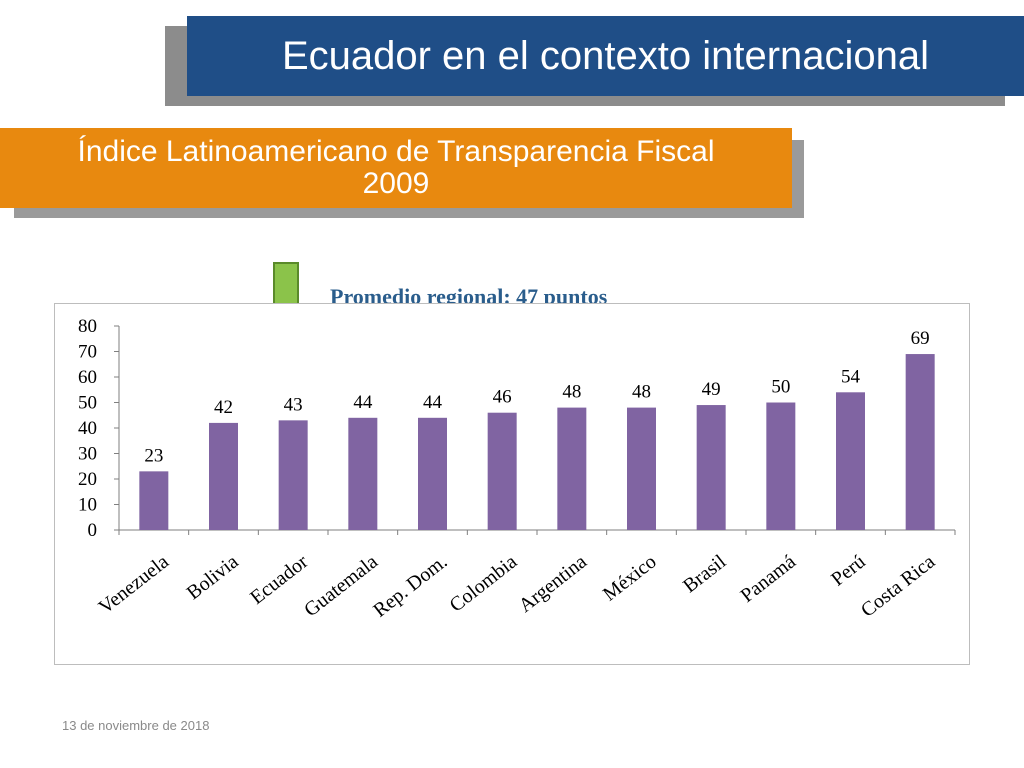 This screenshot has width=1024, height=768. What do you see at coordinates (87, 479) in the screenshot?
I see `y-tick-label: 20` at bounding box center [87, 479].